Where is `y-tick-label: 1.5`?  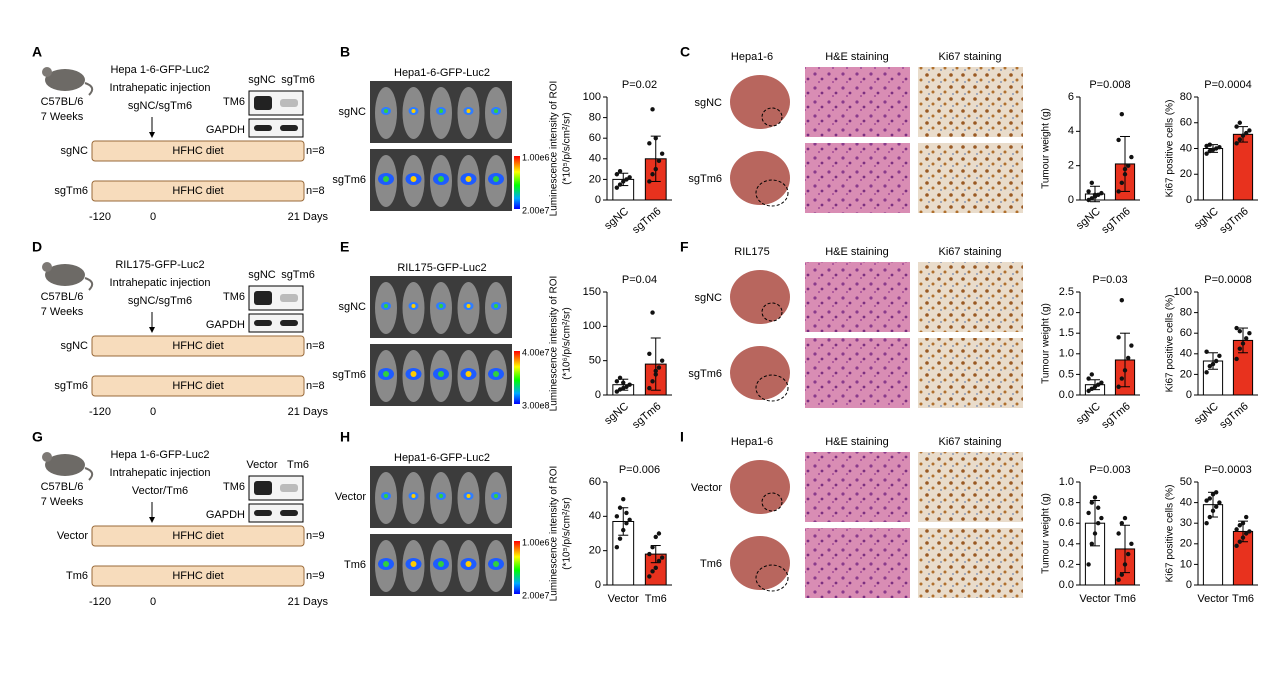 y-tick-label: 1.5 is located at coordinates (1066, 333).